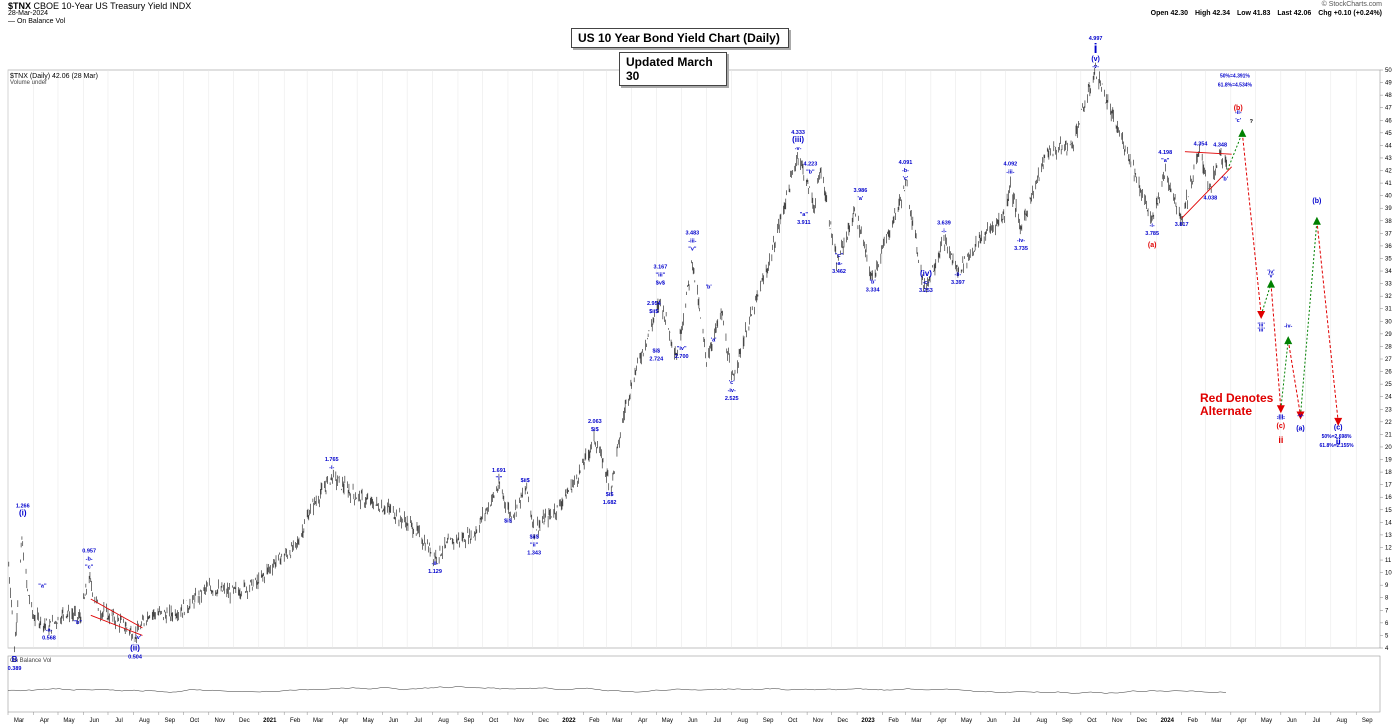  Describe the element at coordinates (295, 721) in the screenshot. I see `x-tick-label: Feb` at that location.